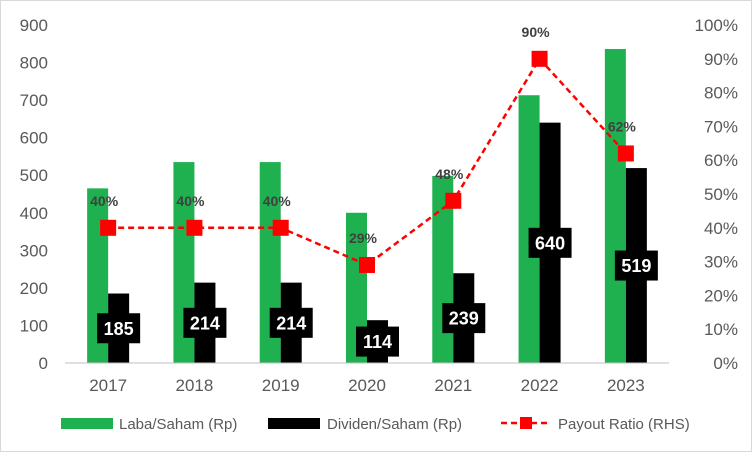  Describe the element at coordinates (721, 126) in the screenshot. I see `right-axis-tick-label: 70%` at that location.